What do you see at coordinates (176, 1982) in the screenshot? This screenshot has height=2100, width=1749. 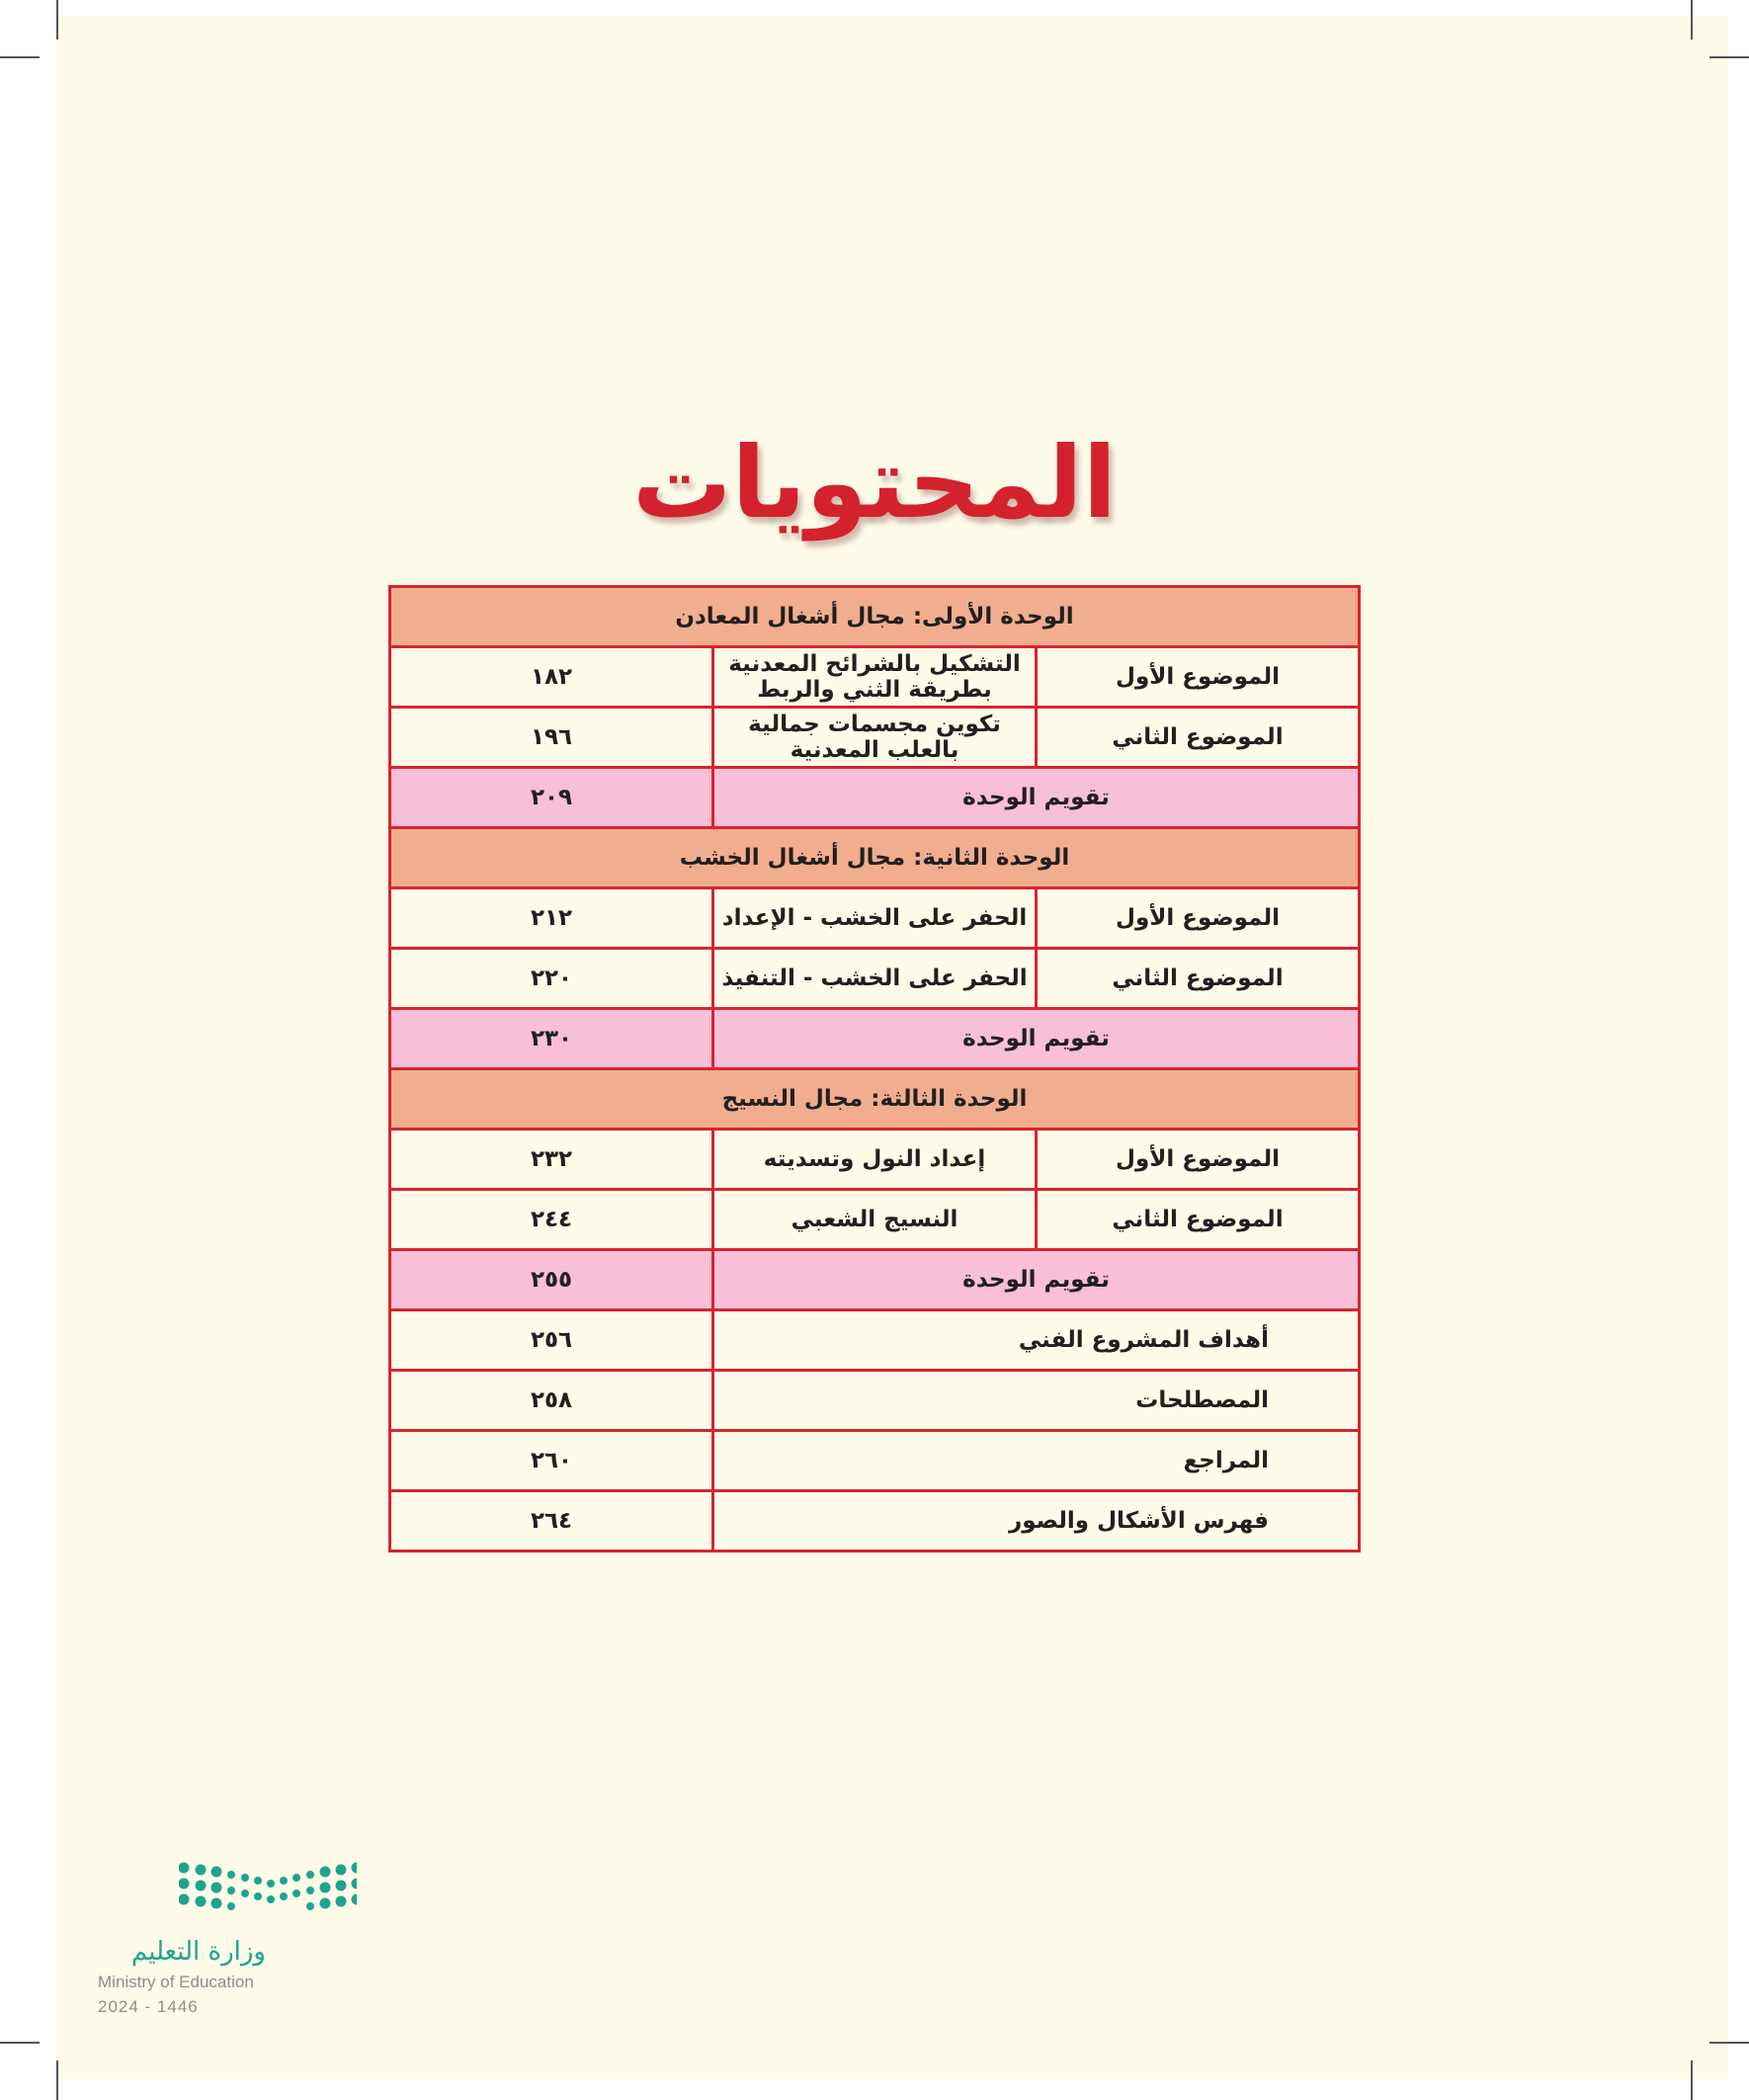 I see `logo-english: Ministry of Education` at bounding box center [176, 1982].